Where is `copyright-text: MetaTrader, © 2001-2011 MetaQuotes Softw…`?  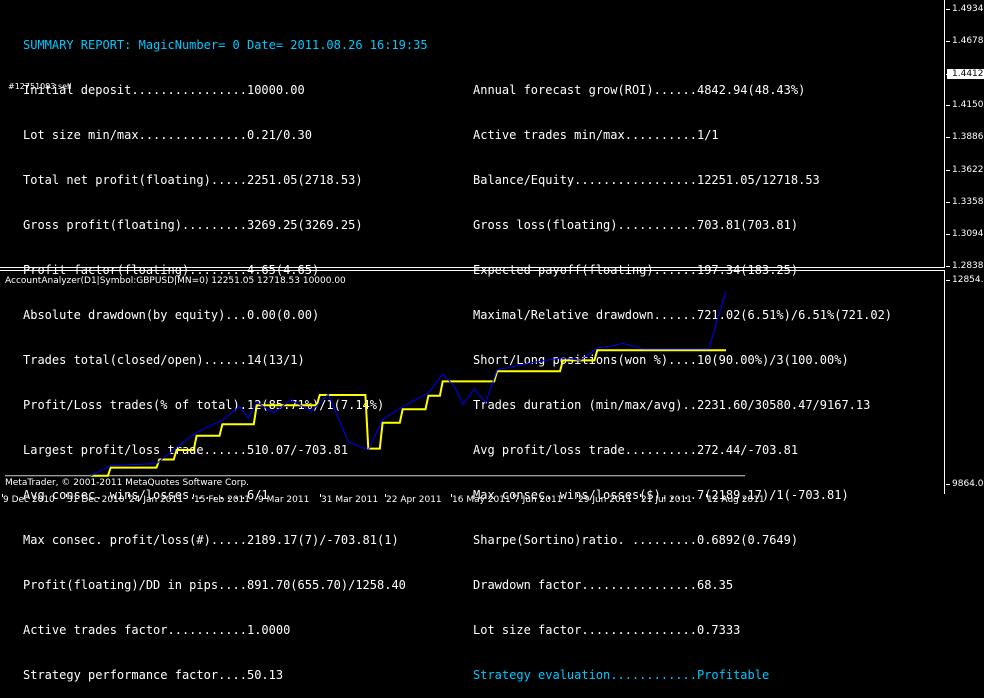
copyright-text: MetaTrader, © 2001-2011 MetaQuotes Softw… is located at coordinates (127, 483).